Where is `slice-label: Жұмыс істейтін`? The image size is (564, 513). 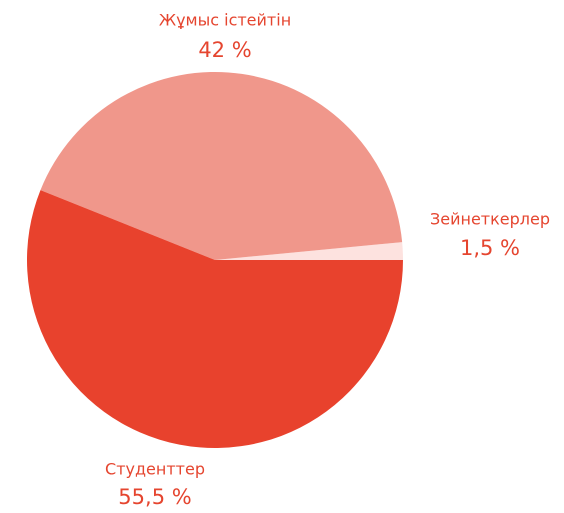
slice-label: Жұмыс істейтін is located at coordinates (225, 20).